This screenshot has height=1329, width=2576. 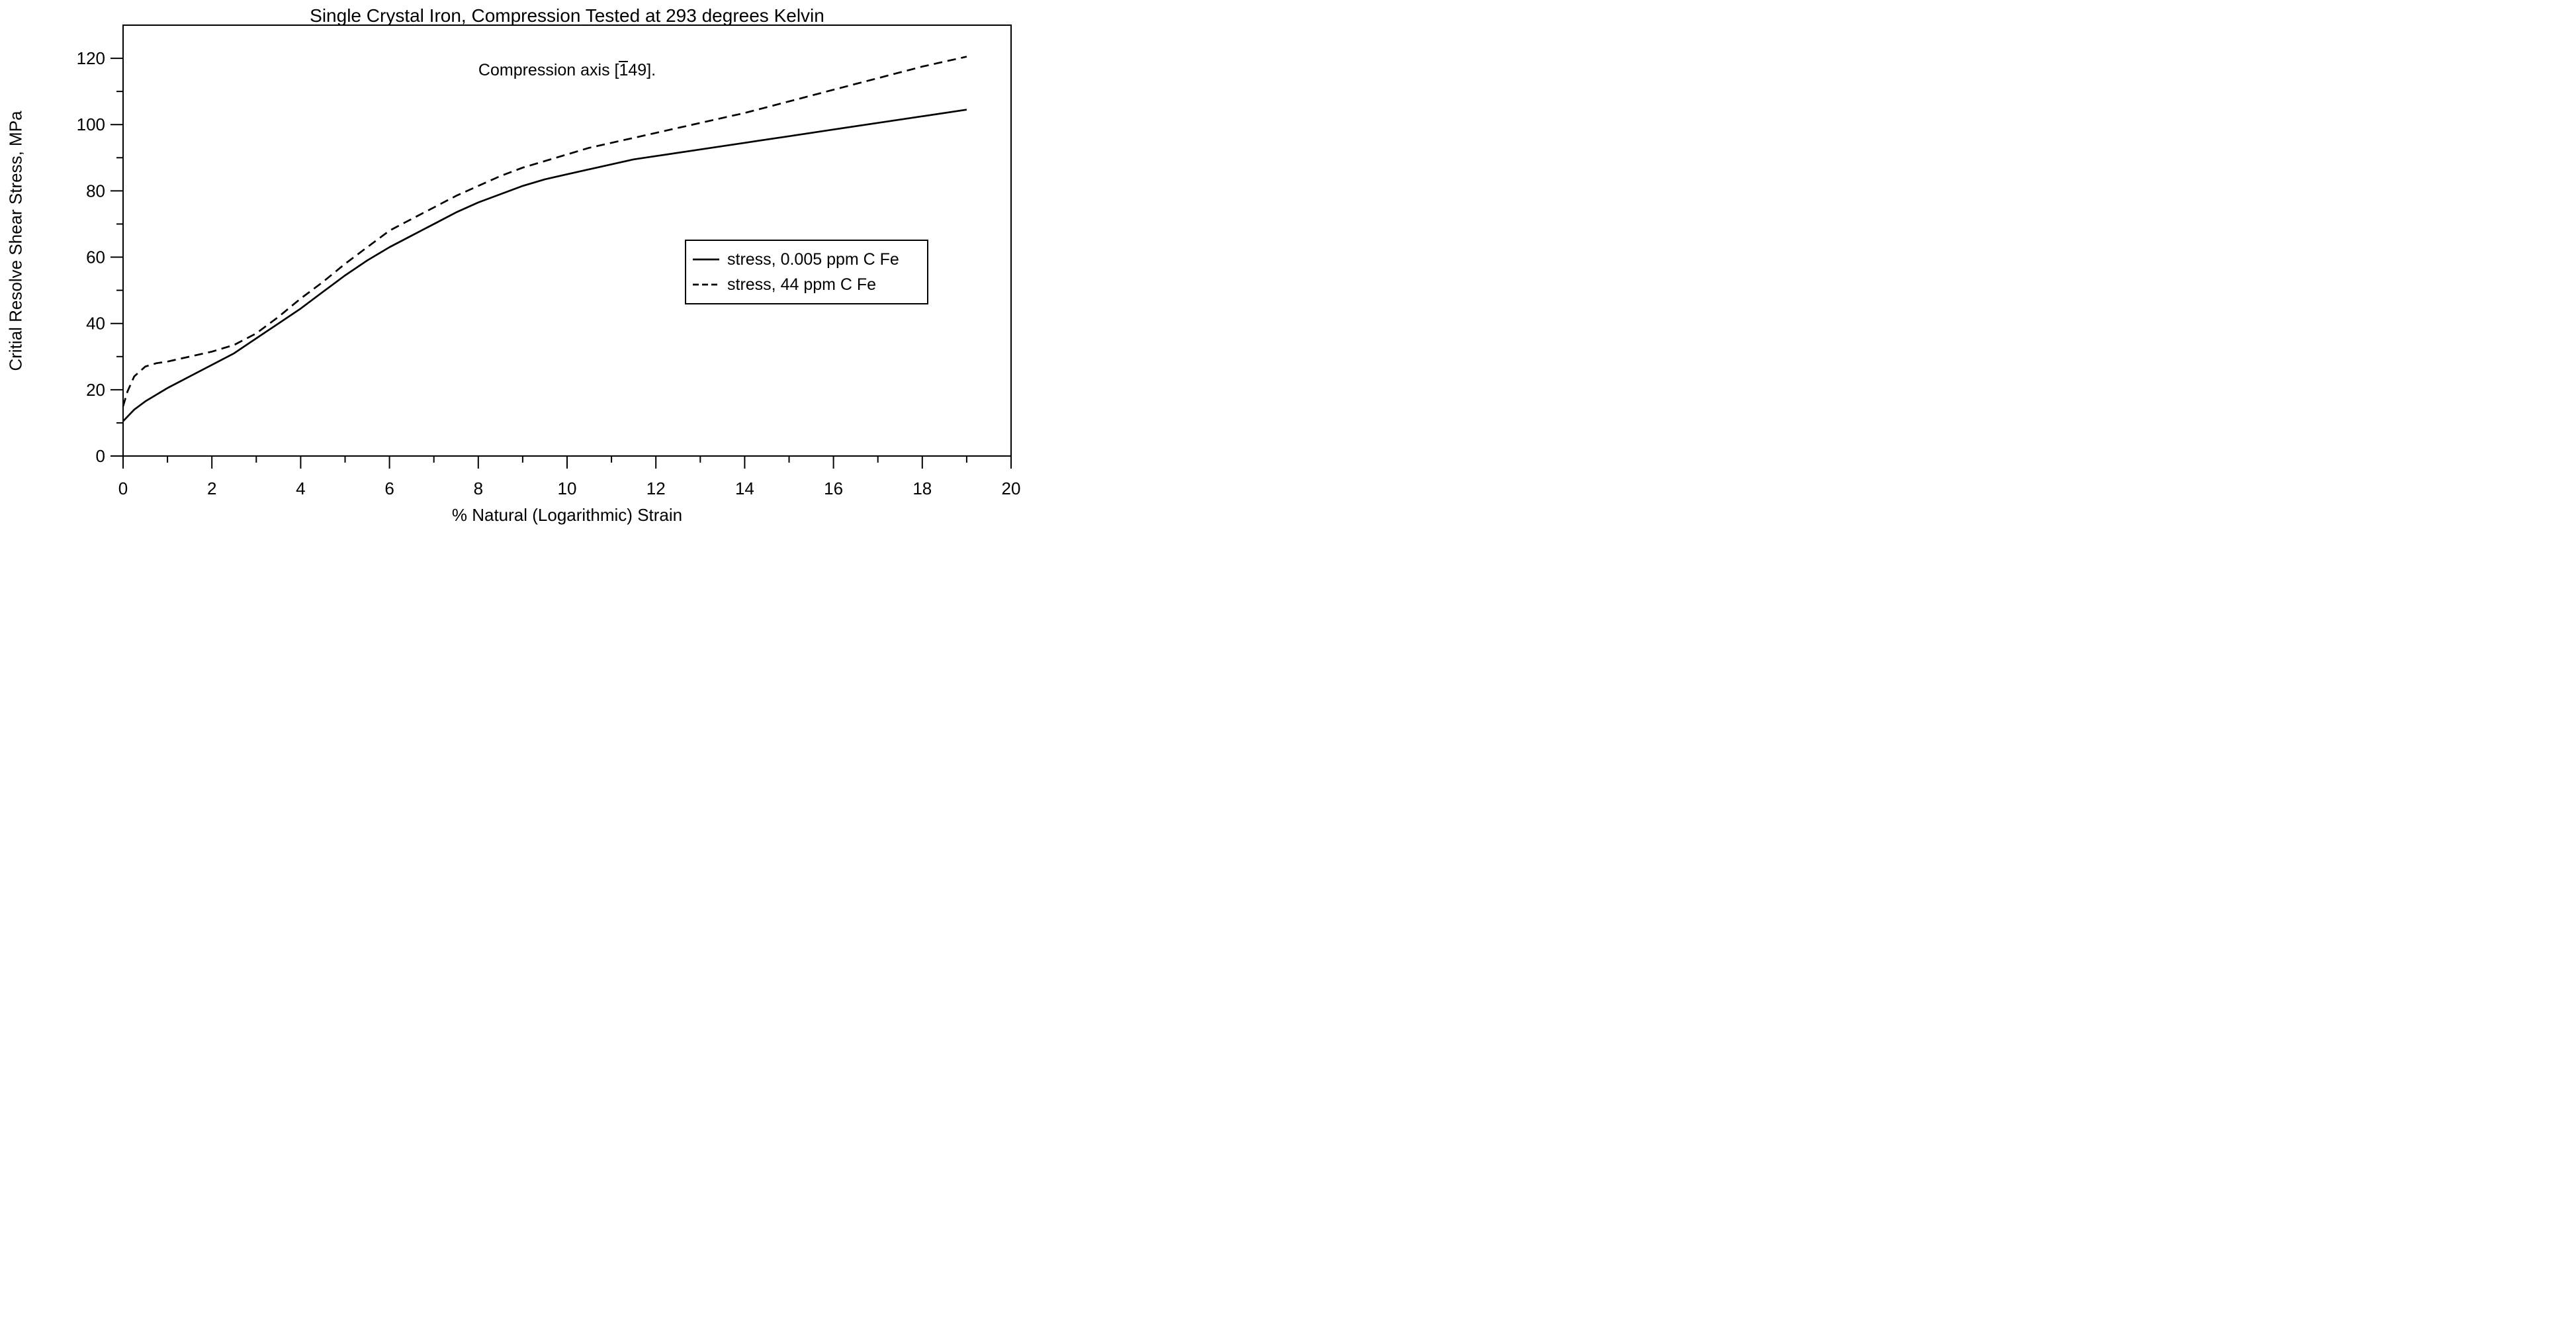 I want to click on legend-label-dashed: stress, 44 ppm C Fe, so click(x=802, y=284).